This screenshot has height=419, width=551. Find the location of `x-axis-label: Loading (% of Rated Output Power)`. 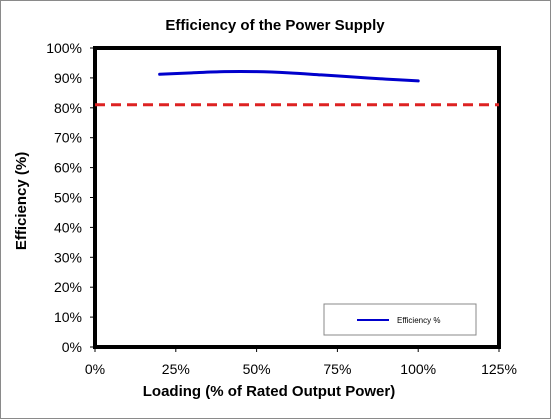

x-axis-label: Loading (% of Rated Output Power) is located at coordinates (269, 391).